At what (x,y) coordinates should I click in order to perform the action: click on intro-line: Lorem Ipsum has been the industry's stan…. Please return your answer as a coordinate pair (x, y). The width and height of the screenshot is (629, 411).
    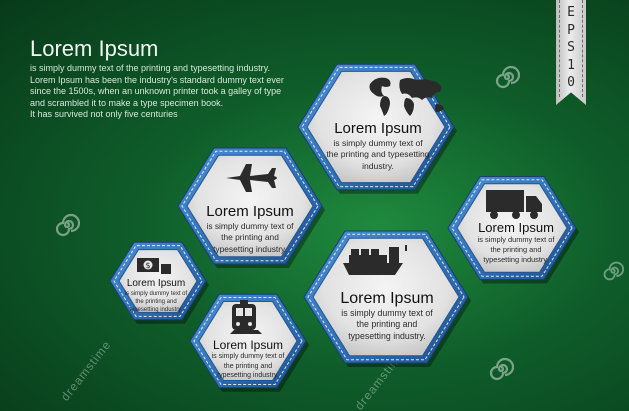
    Looking at the image, I should click on (157, 79).